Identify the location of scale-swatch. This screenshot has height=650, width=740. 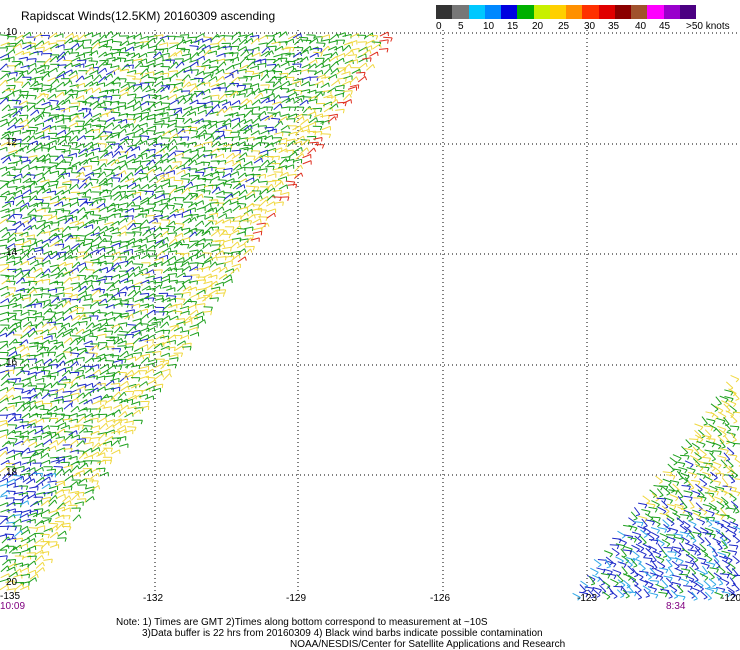
(541, 12).